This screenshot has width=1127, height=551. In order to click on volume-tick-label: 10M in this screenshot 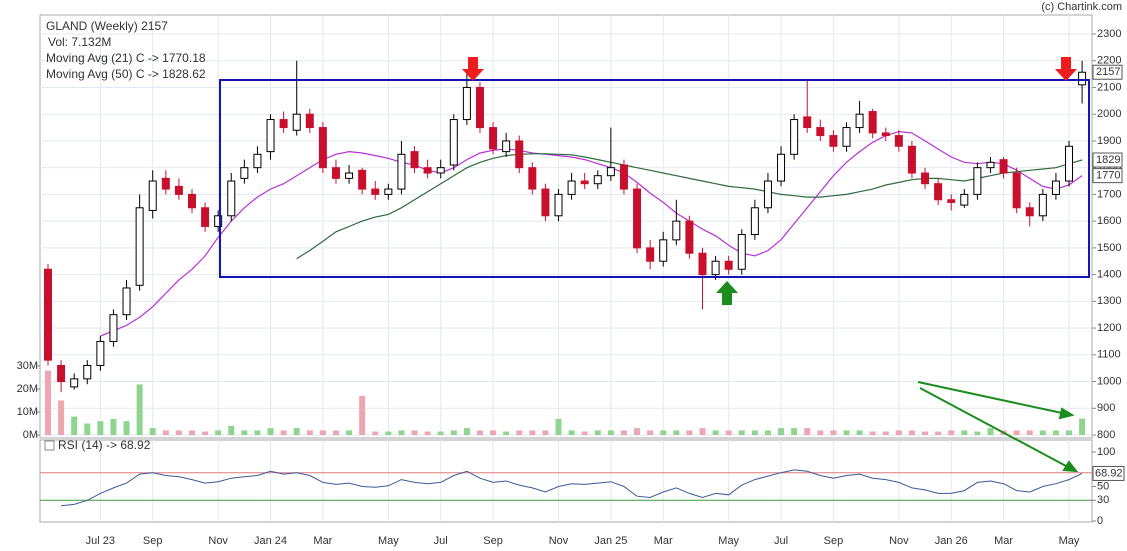, I will do `click(27, 412)`.